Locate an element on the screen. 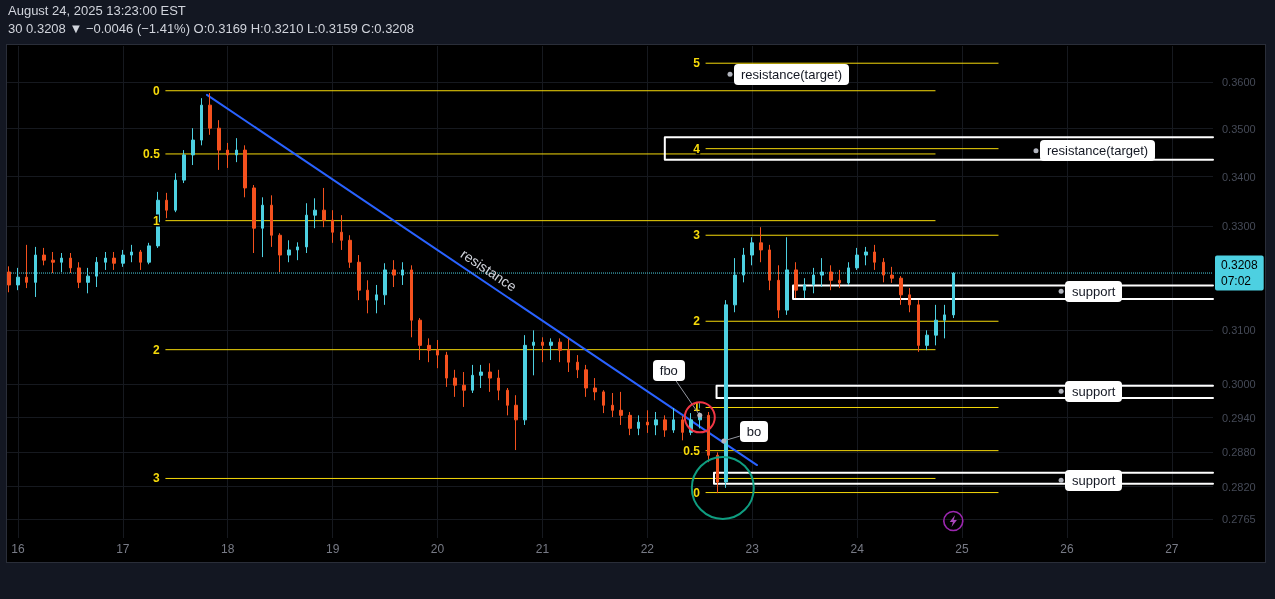  x-tick-label: 20 is located at coordinates (437, 549).